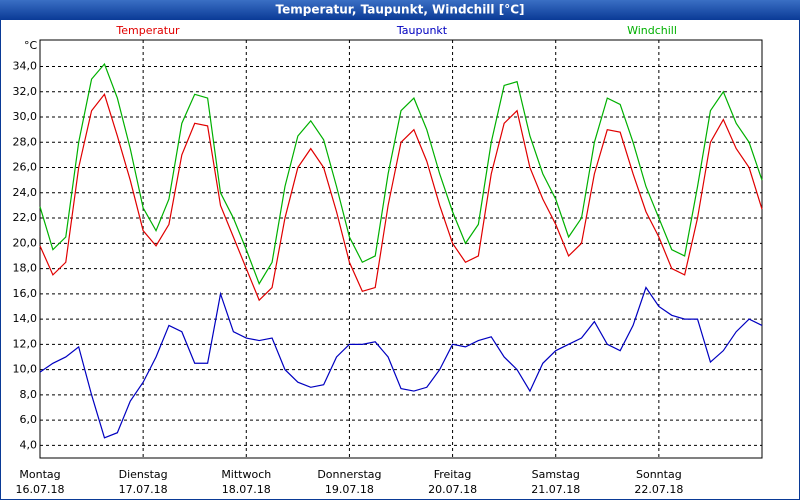 The image size is (800, 504). What do you see at coordinates (147, 30) in the screenshot?
I see `legend-entry: Temperatur` at bounding box center [147, 30].